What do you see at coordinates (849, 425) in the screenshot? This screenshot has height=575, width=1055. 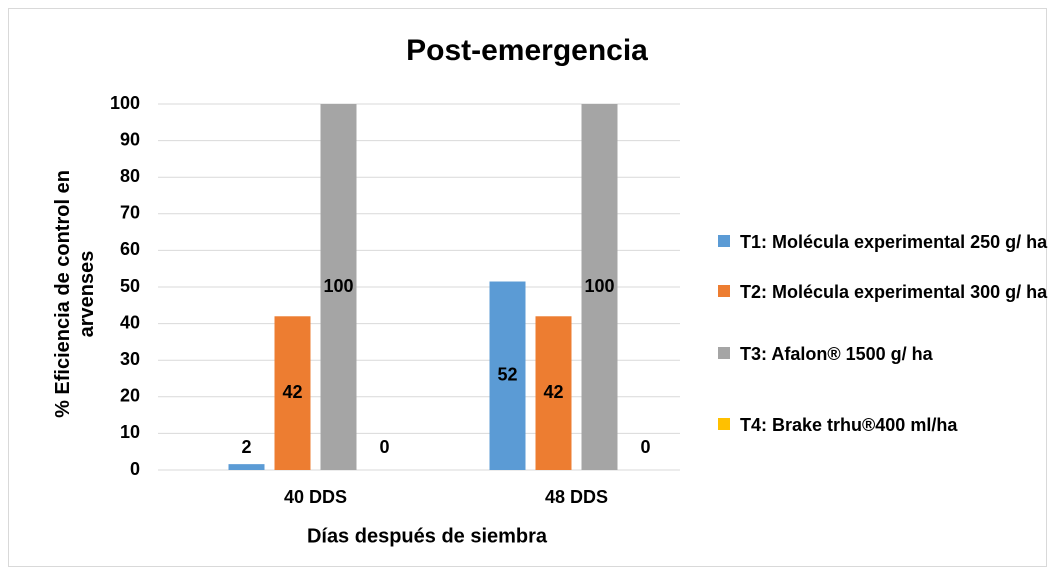 I see `legend-label: T4: Brake trhu®400 ml/ha` at bounding box center [849, 425].